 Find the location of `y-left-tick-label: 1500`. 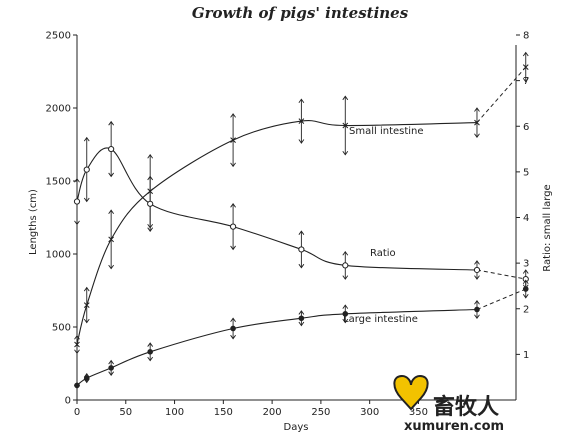

y-left-tick-label: 1500 is located at coordinates (58, 182).